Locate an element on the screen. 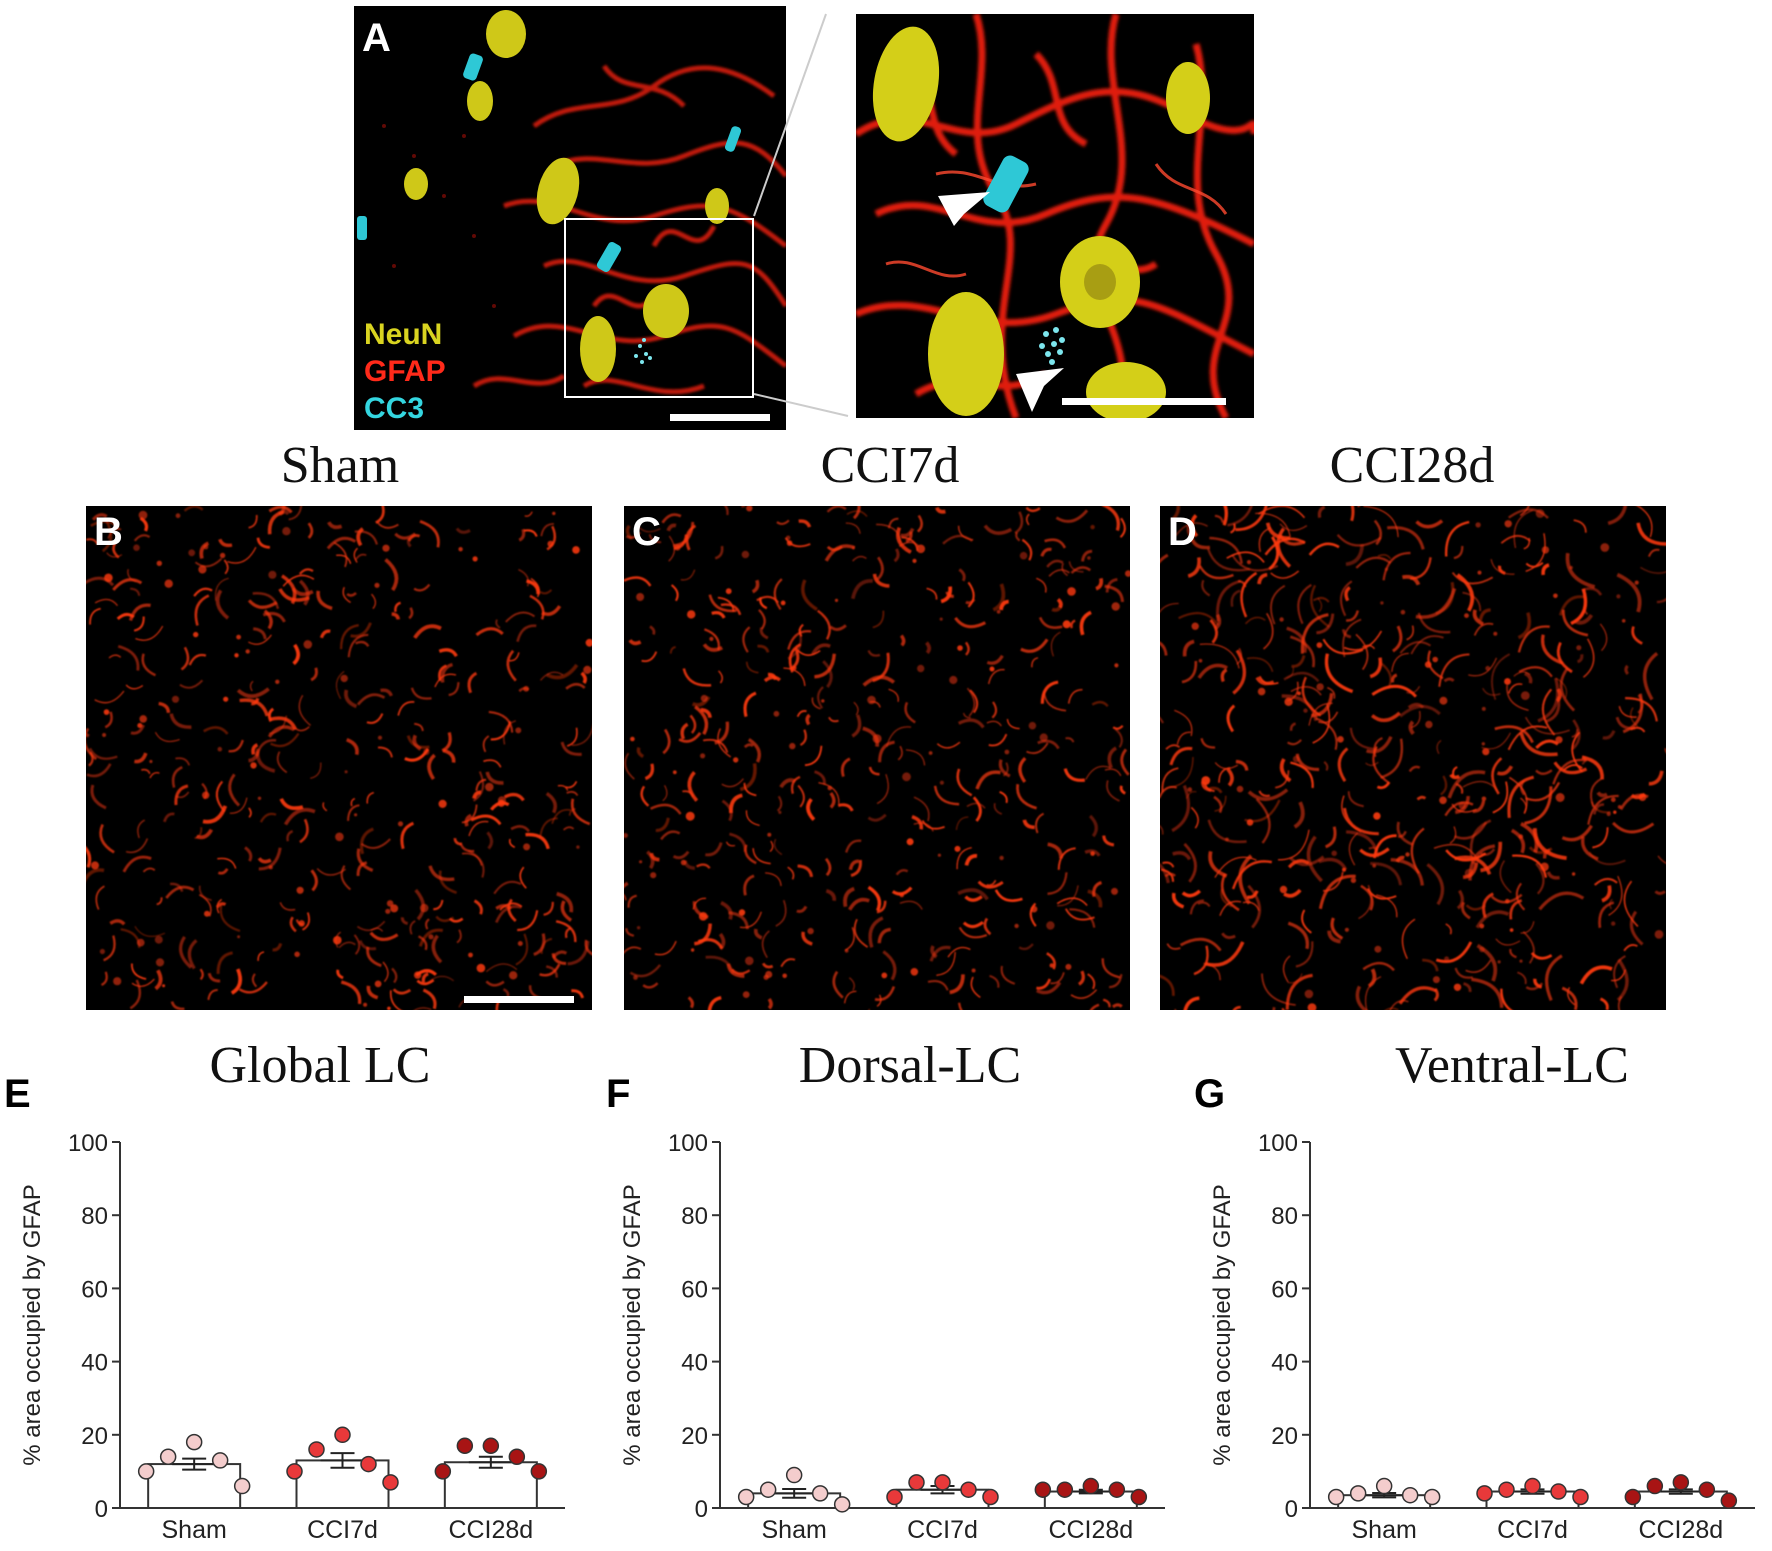 The height and width of the screenshot is (1551, 1772). panel-letter-d: D is located at coordinates (1182, 532).